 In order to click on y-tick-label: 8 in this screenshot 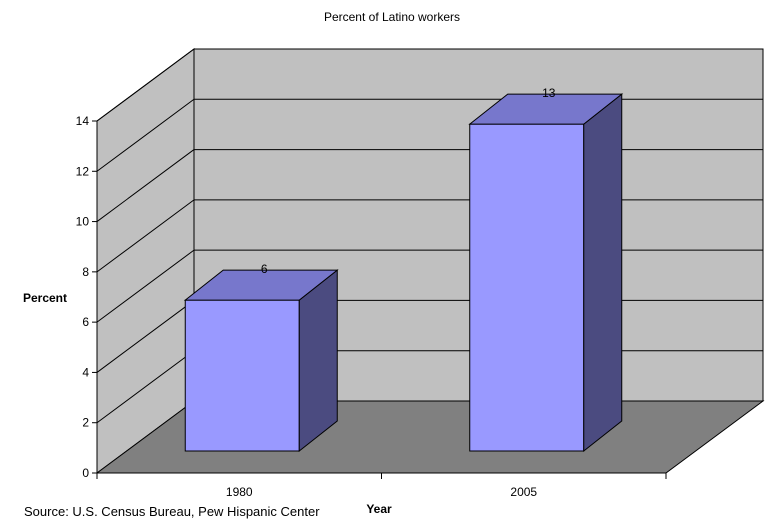, I will do `click(85, 272)`.